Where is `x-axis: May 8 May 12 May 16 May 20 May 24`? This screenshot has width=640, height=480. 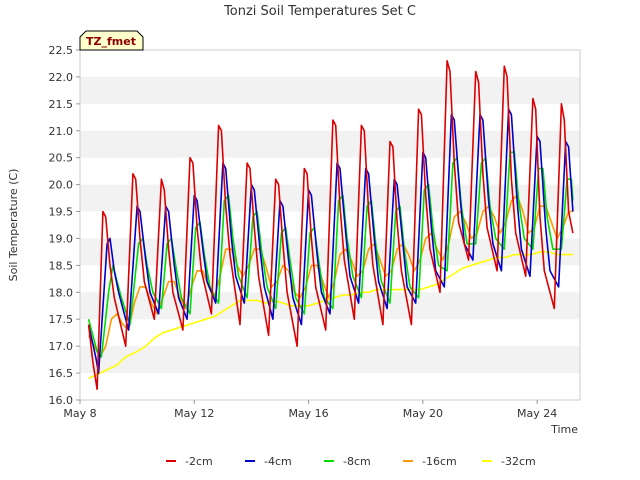
x-axis: May 8 May 12 May 16 May 20 May 24 is located at coordinates (310, 410).